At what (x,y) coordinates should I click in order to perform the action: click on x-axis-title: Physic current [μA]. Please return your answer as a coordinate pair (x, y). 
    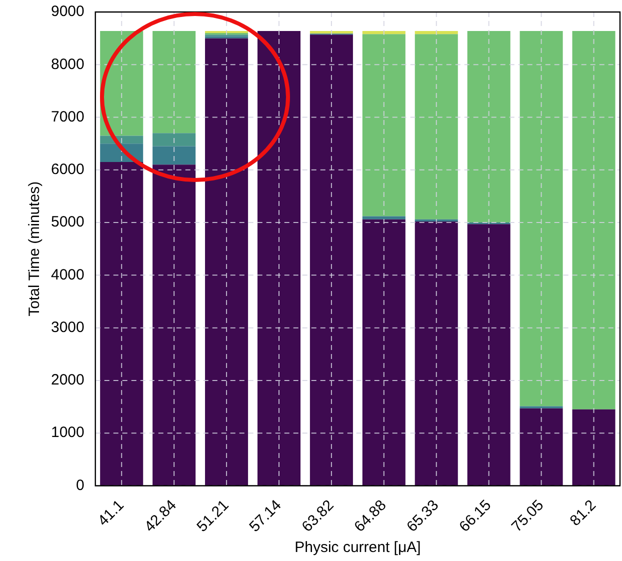
    Looking at the image, I should click on (357, 547).